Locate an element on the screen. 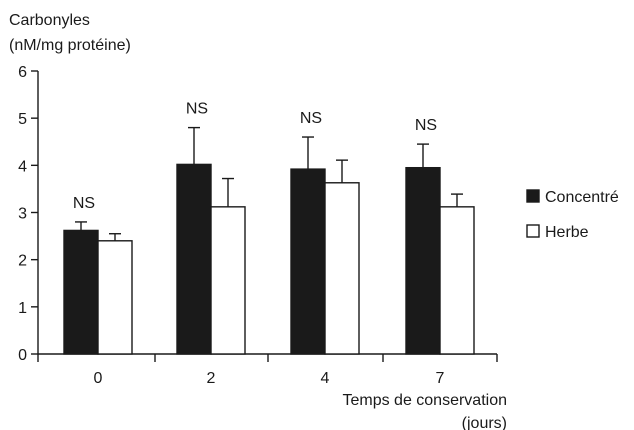 The width and height of the screenshot is (634, 430). legend-swatch-concentre is located at coordinates (533, 196).